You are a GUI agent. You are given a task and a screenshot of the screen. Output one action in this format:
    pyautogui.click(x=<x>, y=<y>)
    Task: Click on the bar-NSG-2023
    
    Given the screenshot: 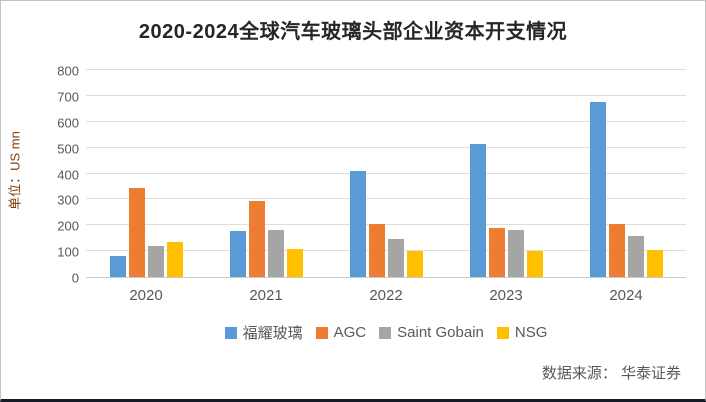 What is the action you would take?
    pyautogui.click(x=534, y=264)
    